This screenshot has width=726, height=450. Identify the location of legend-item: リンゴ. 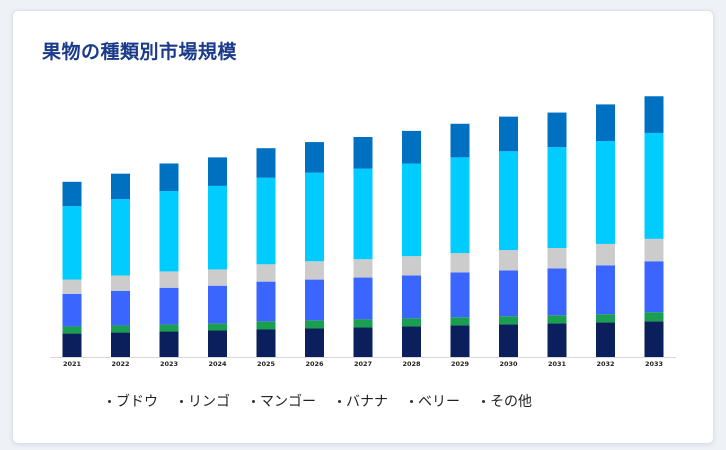
(205, 401).